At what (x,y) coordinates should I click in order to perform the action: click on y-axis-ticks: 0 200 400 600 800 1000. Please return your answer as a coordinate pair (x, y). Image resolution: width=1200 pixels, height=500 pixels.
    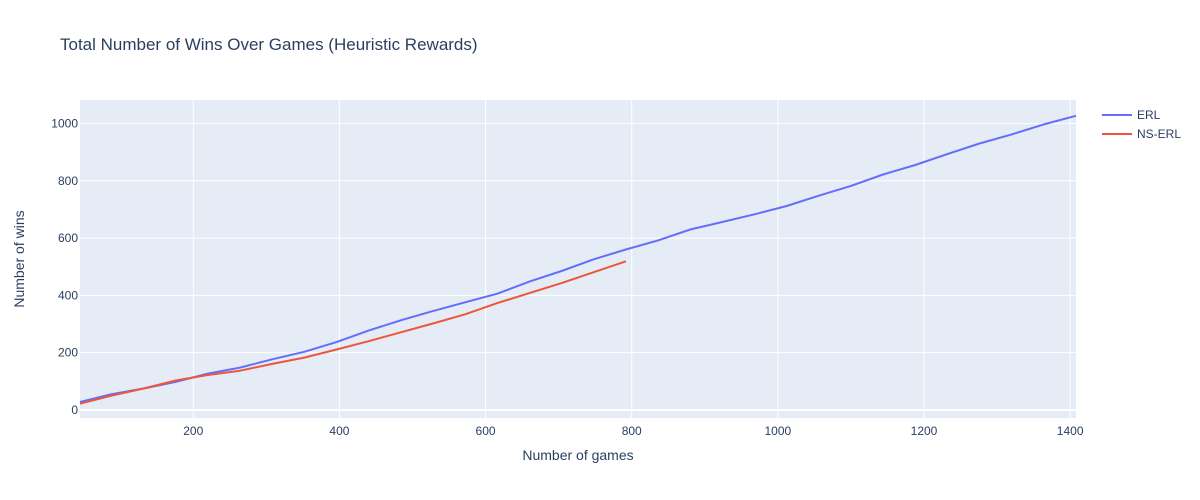
    Looking at the image, I should click on (64, 266).